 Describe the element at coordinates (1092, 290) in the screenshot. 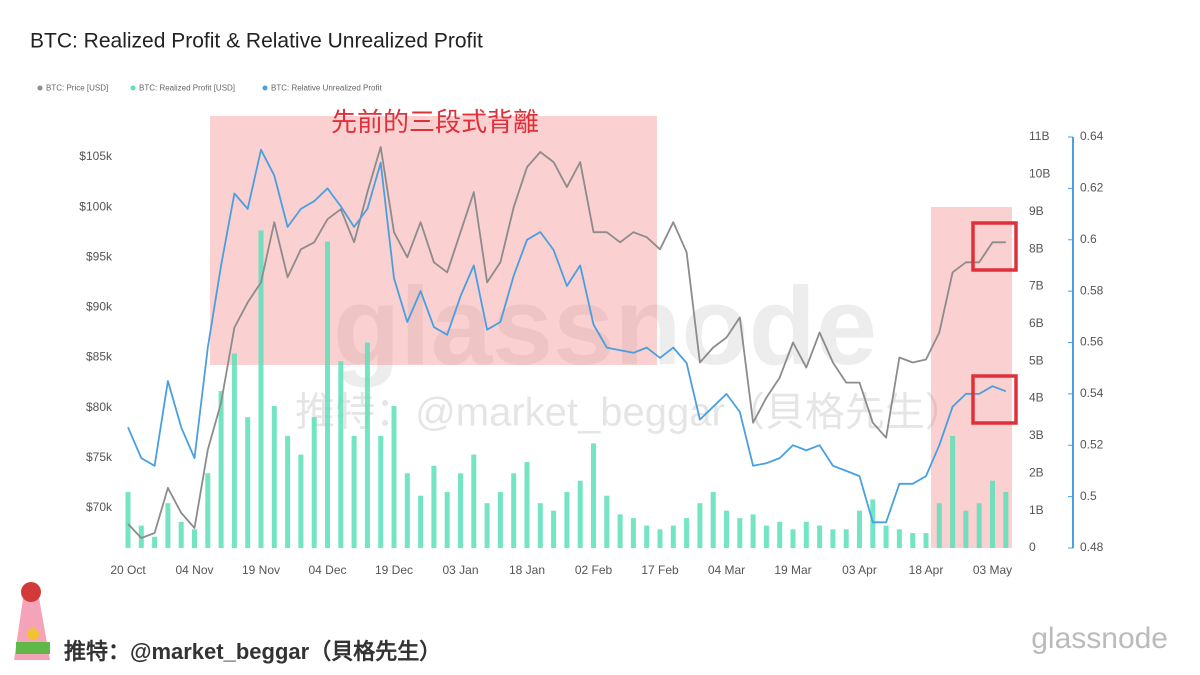

I see `y3-tick-label: 0.58` at that location.